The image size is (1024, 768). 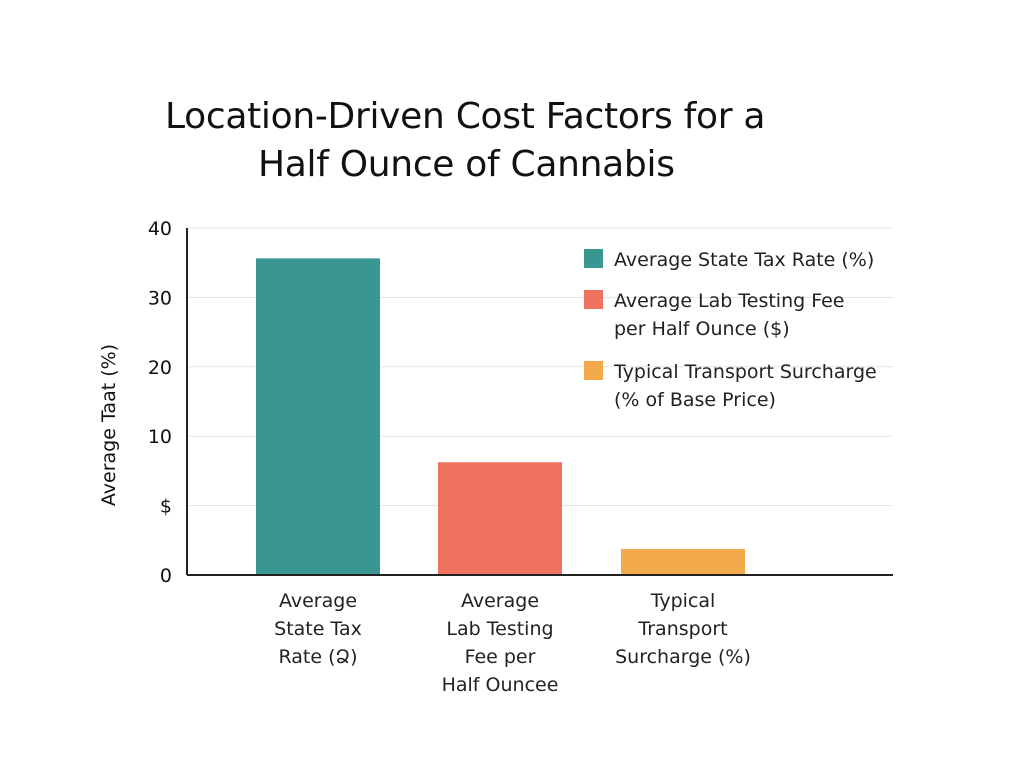 What do you see at coordinates (466, 164) in the screenshot?
I see `chart-title-line-2: Half Ounce of Cannabis` at bounding box center [466, 164].